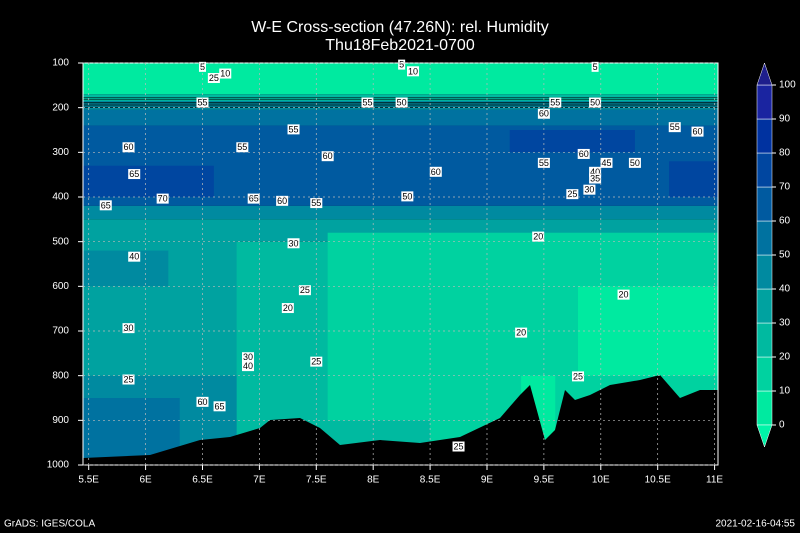 The height and width of the screenshot is (533, 800). I want to click on y-tick-label: 900, so click(60, 420).